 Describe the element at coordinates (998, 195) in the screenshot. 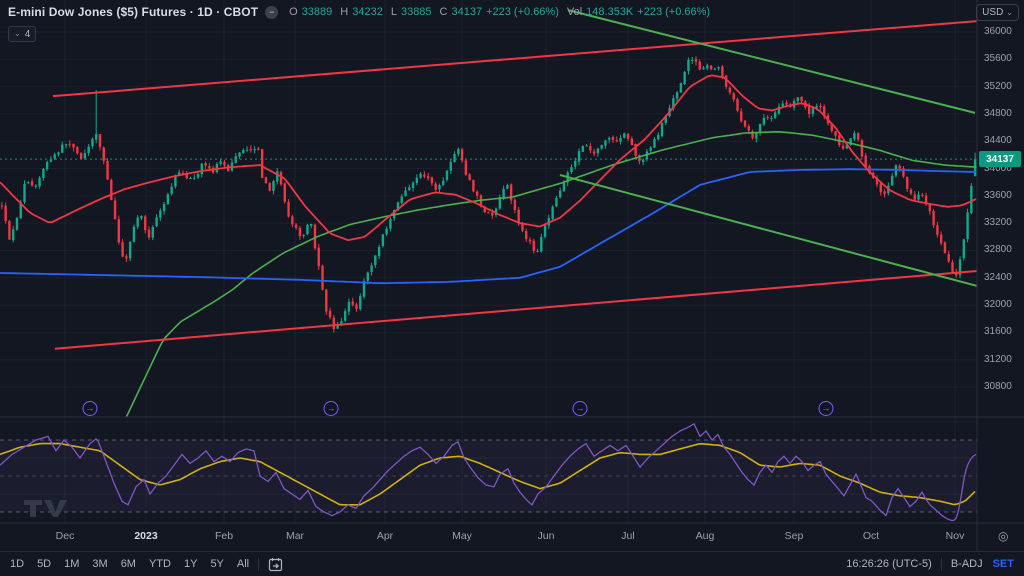

I see `price-tick-label: 33600` at that location.